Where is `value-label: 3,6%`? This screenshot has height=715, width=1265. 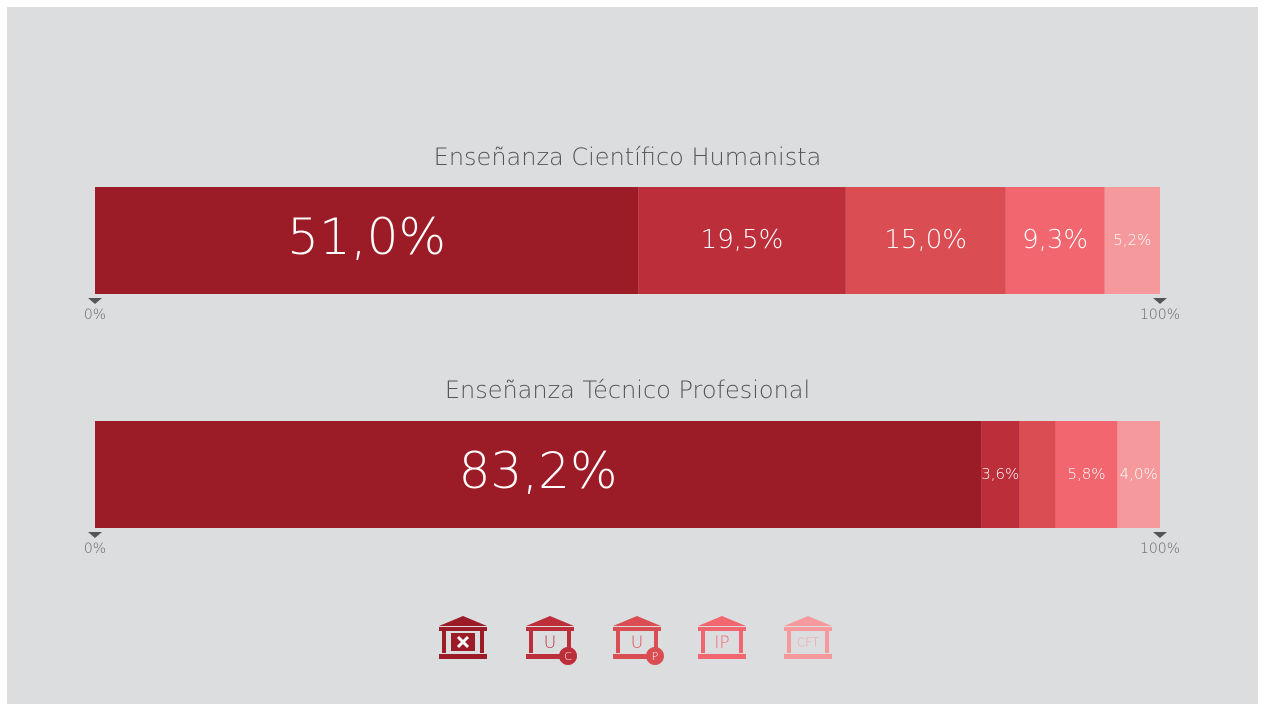
value-label: 3,6% is located at coordinates (1000, 474).